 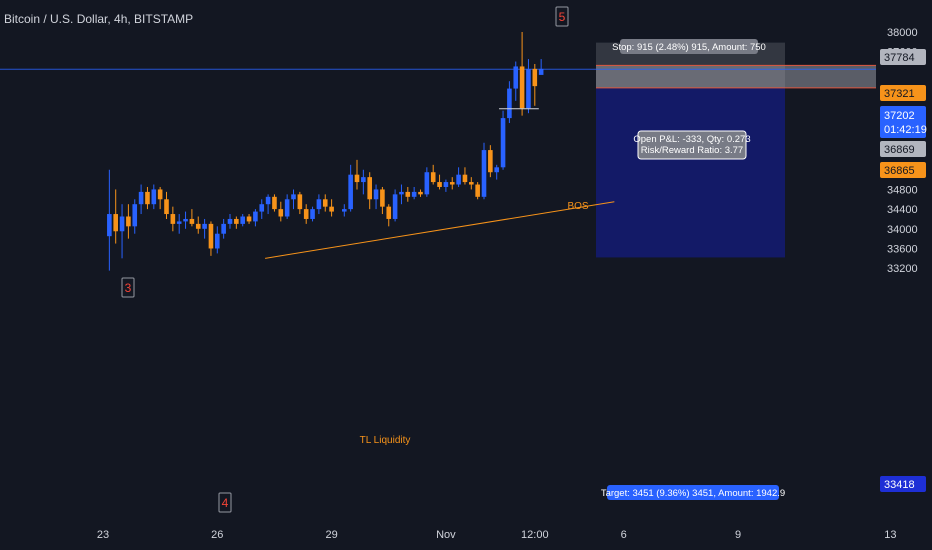 I want to click on y-tick-label: 34000, so click(x=902, y=230).